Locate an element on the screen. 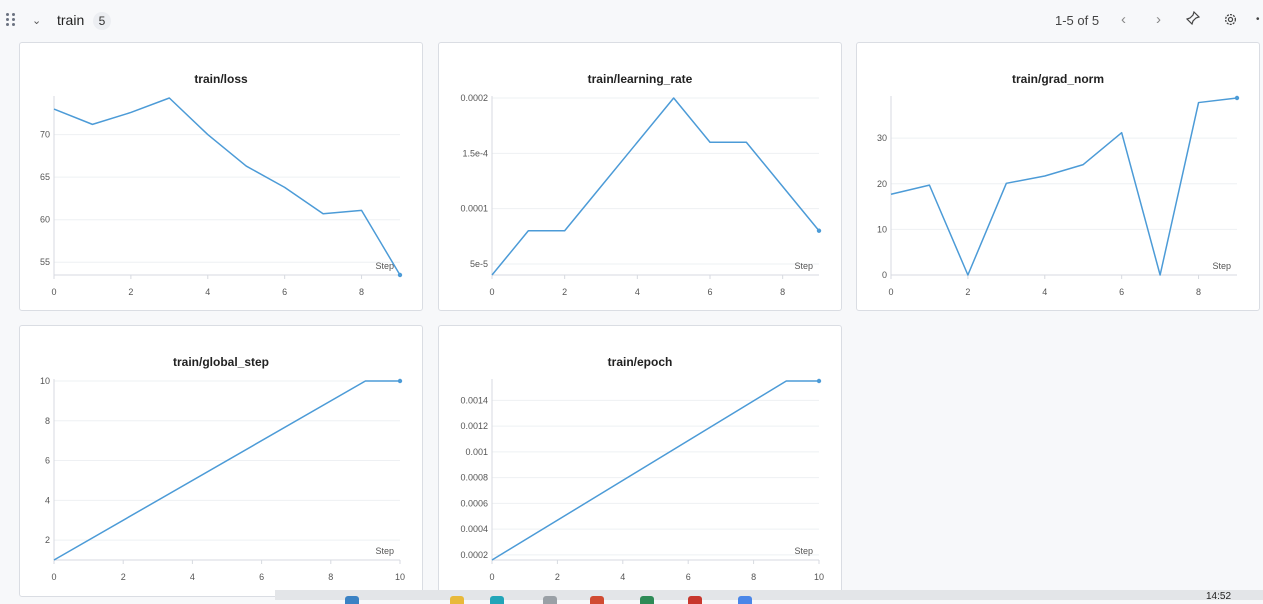  y-tick-label: 0.0014 is located at coordinates (474, 400).